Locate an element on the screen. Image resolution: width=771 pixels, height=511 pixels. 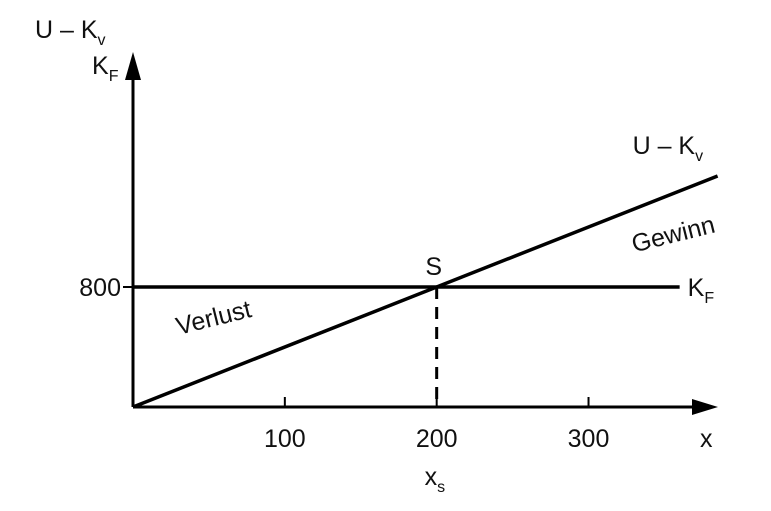
y-axis-label: KF is located at coordinates (105, 68).